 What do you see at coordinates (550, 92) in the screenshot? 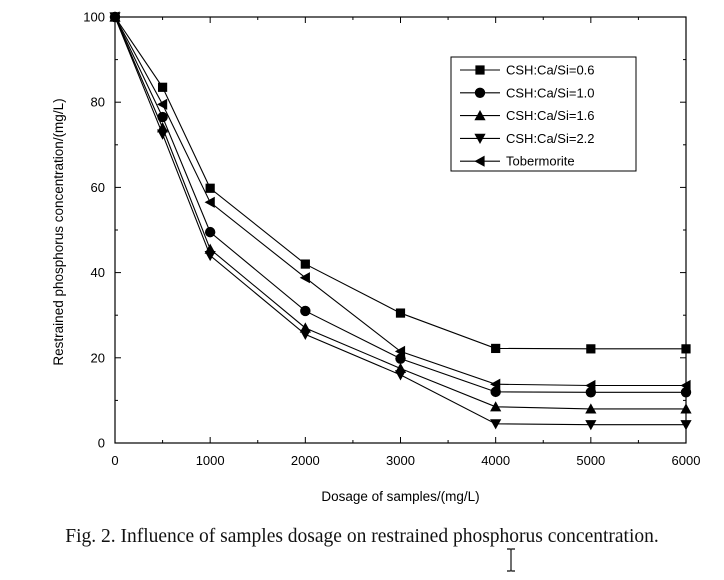
I see `legend-label: CSH:Ca/Si=1.0` at bounding box center [550, 92].